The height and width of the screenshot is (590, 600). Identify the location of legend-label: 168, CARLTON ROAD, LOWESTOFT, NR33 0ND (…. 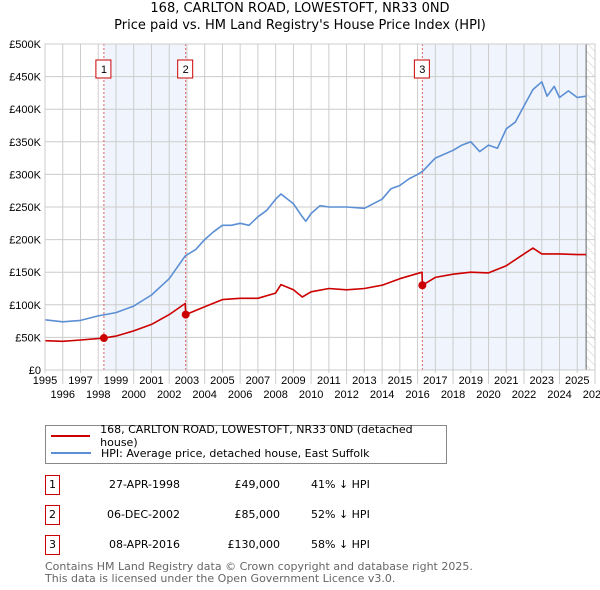
(256, 436).